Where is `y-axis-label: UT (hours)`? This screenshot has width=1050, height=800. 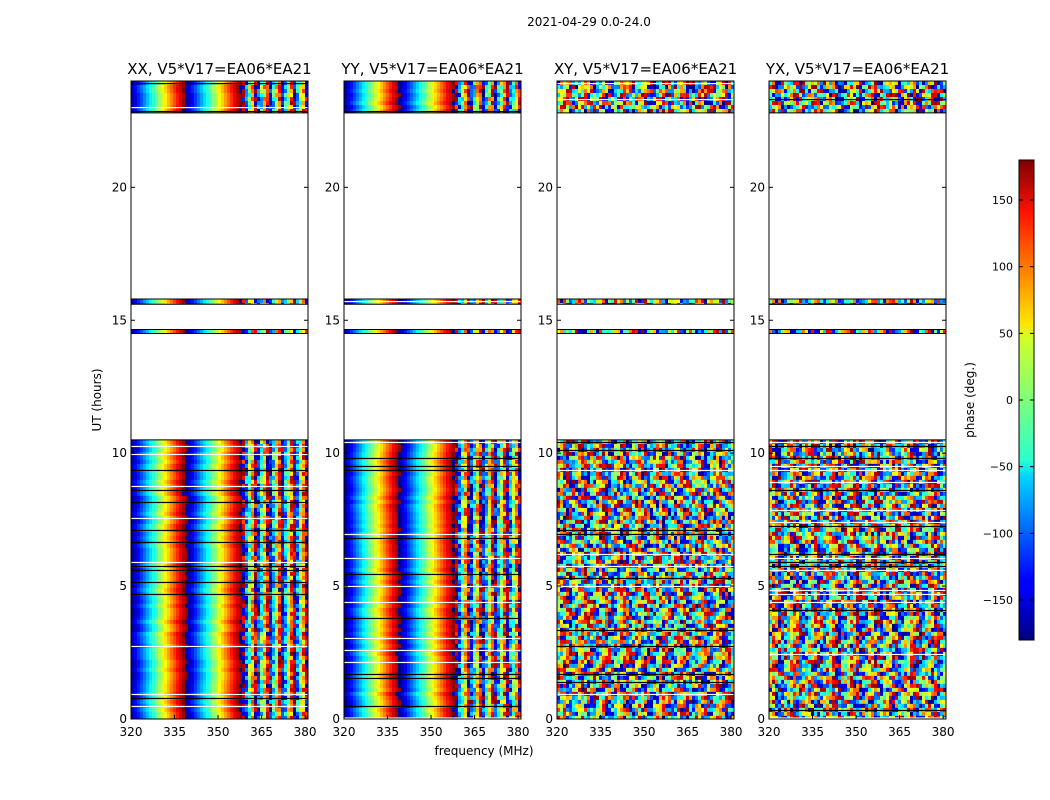
y-axis-label: UT (hours) is located at coordinates (97, 399).